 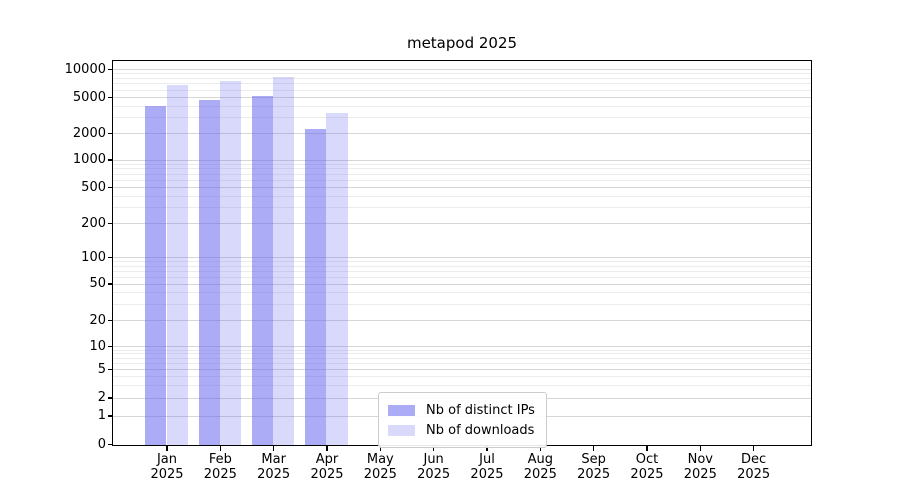 I want to click on y-tick-label: 2000, so click(x=89, y=133).